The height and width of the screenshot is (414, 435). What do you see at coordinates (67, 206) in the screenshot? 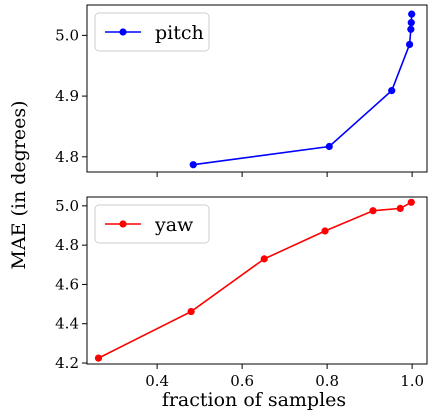
I see `yaw-y-tick-label: 5.0` at bounding box center [67, 206].